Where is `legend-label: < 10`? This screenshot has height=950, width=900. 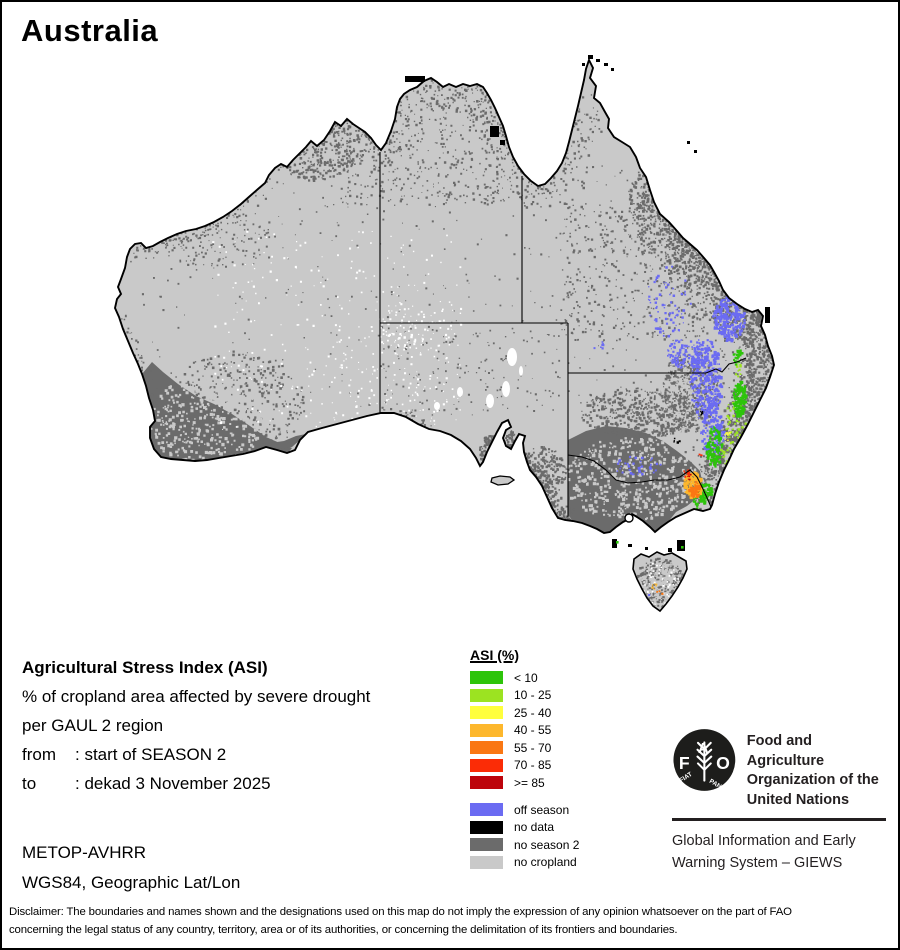
legend-label: < 10 is located at coordinates (526, 677).